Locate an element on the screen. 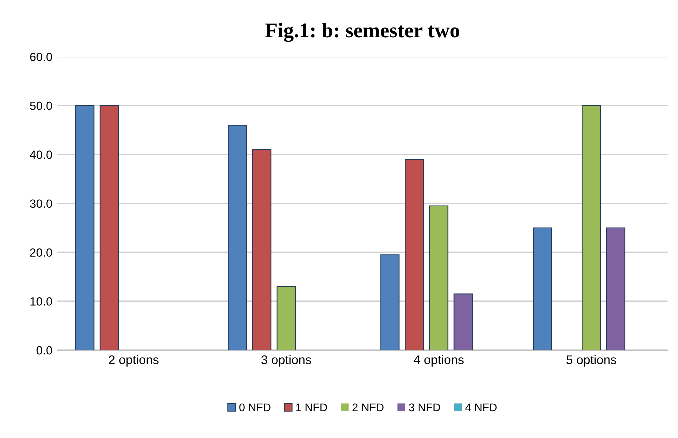 The height and width of the screenshot is (438, 678). legend-label: 1 NFD is located at coordinates (312, 408).